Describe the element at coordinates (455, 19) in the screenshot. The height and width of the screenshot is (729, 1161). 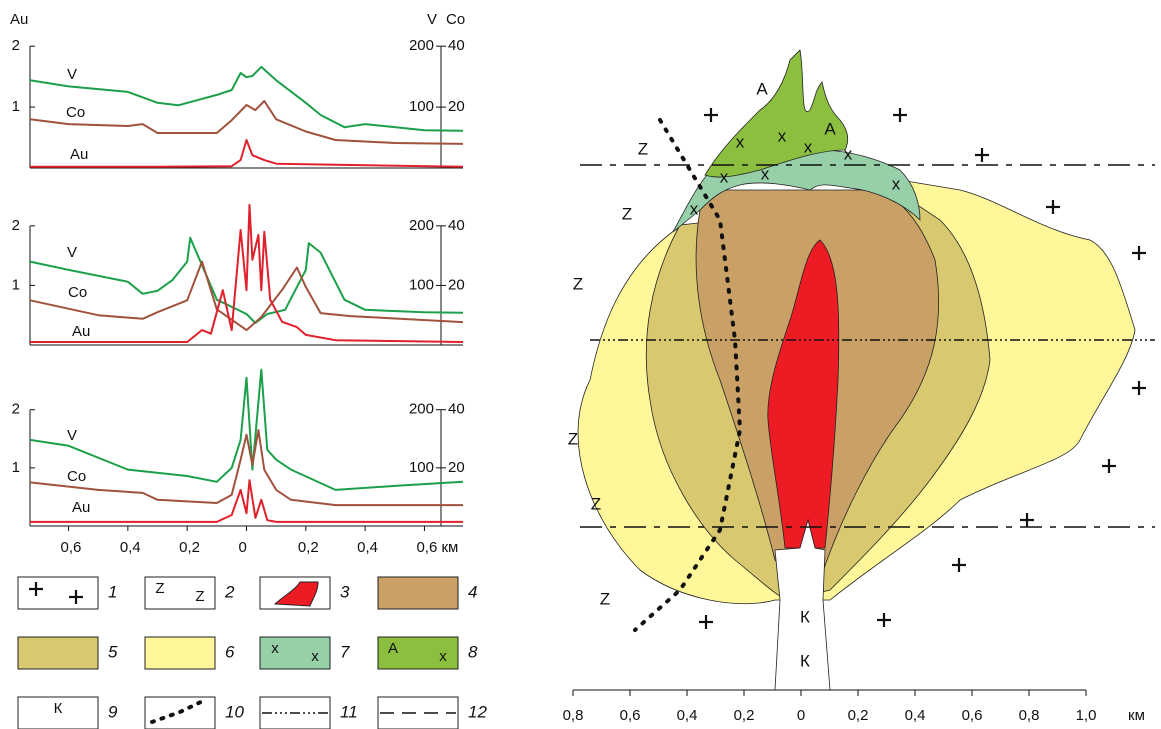
I see `y3-axis-title: Co` at that location.